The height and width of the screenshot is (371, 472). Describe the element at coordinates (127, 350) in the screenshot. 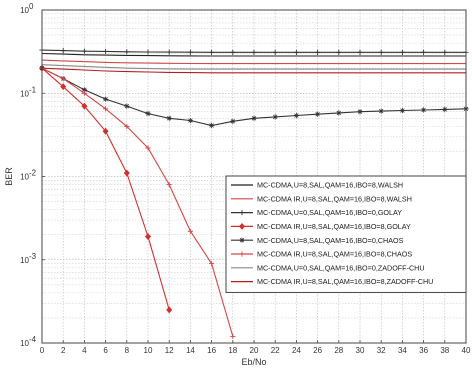

I see `x-tick-label: 8` at that location.